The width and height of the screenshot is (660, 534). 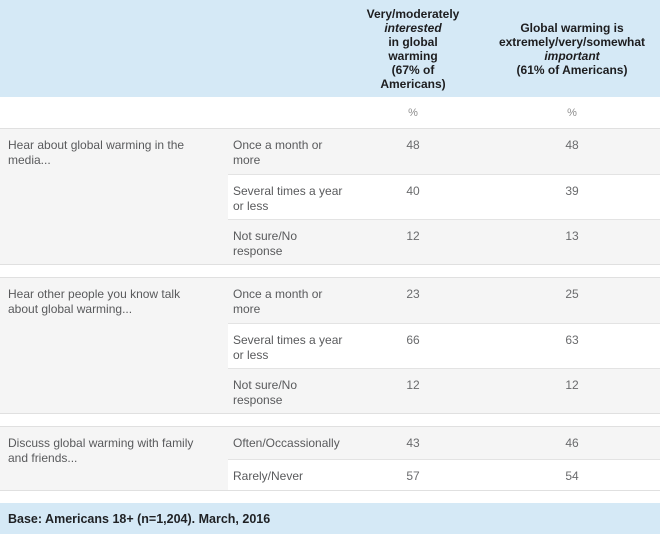 I want to click on header-line: Very/moderately, so click(x=413, y=13).